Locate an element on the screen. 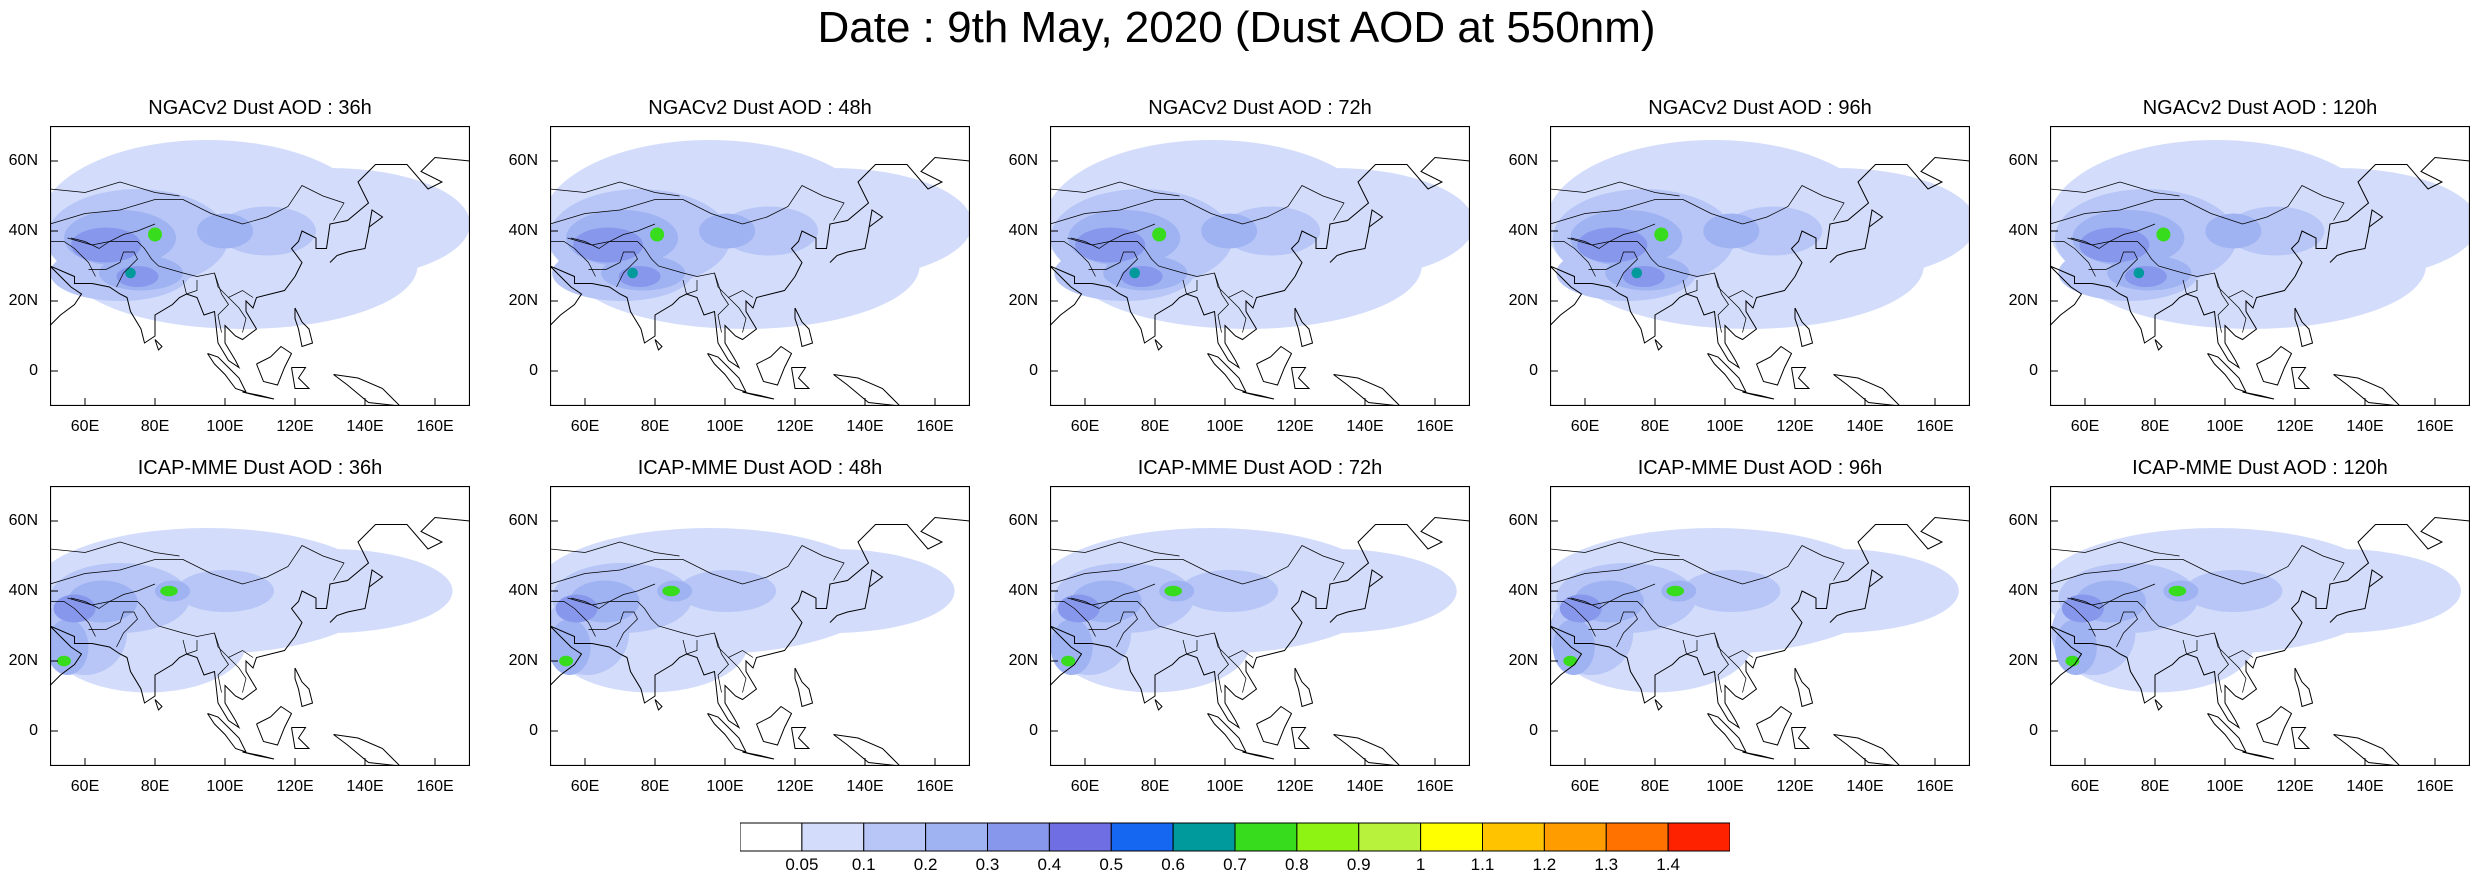 This screenshot has height=874, width=2473. panel-title: ICAP-MME Dust AOD : 36h is located at coordinates (260, 468).